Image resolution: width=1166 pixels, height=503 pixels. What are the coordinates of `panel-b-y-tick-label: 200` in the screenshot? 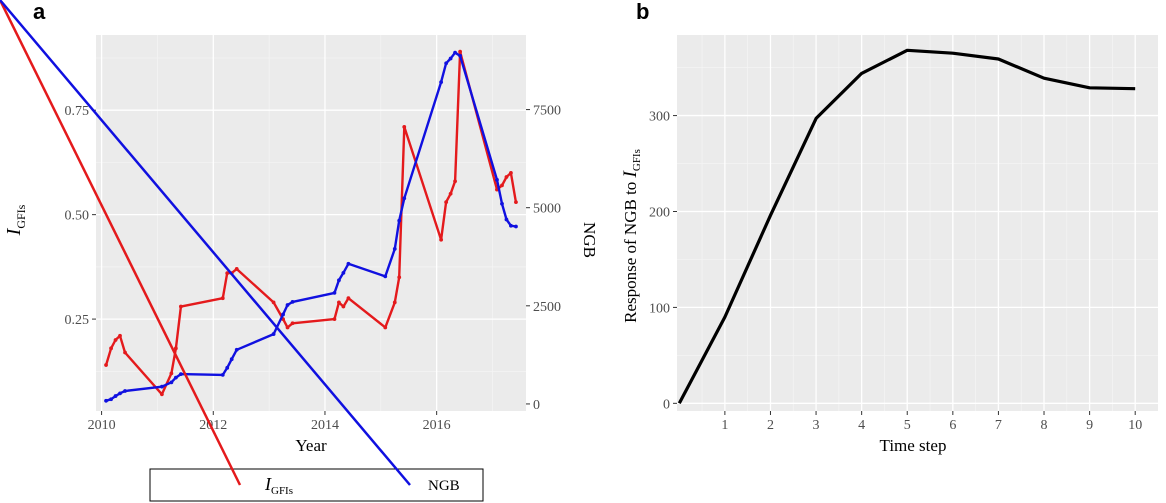 It's located at (659, 212).